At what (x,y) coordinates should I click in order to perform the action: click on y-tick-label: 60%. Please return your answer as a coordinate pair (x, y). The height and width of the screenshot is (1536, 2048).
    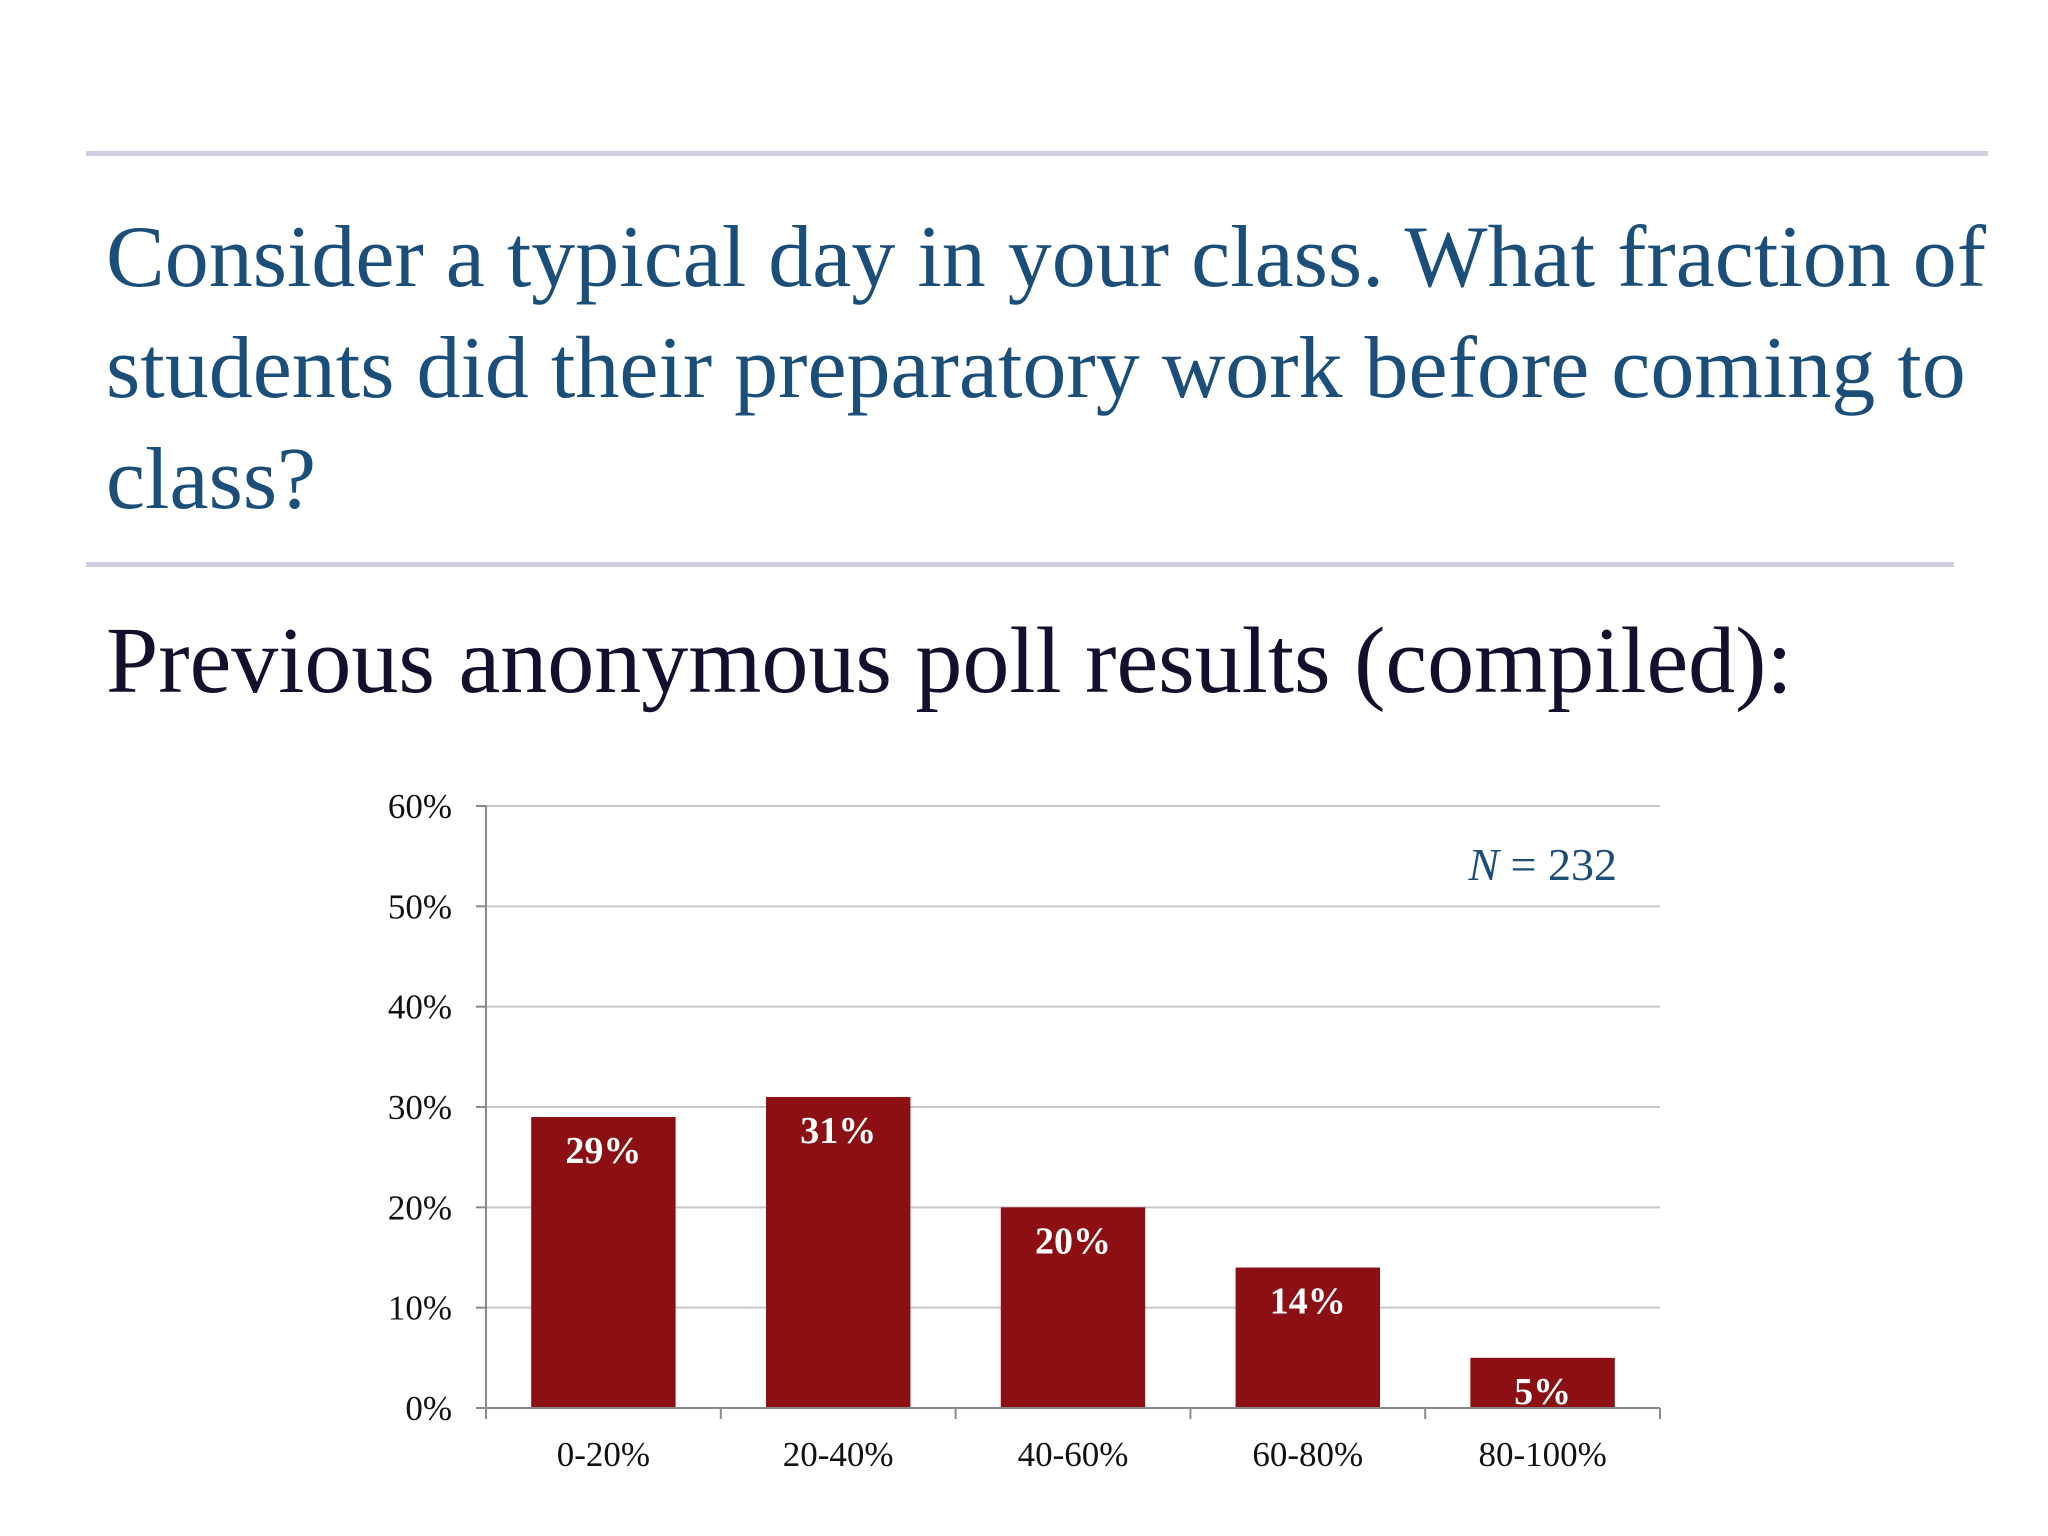
    Looking at the image, I should click on (420, 806).